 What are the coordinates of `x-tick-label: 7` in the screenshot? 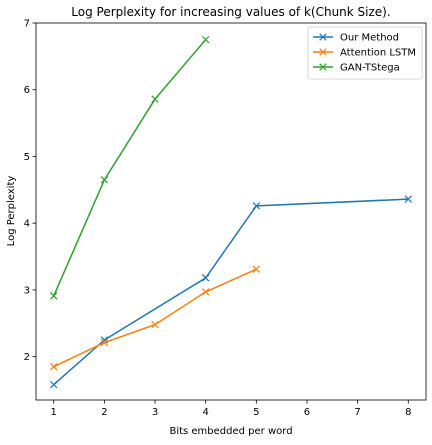 It's located at (357, 412).